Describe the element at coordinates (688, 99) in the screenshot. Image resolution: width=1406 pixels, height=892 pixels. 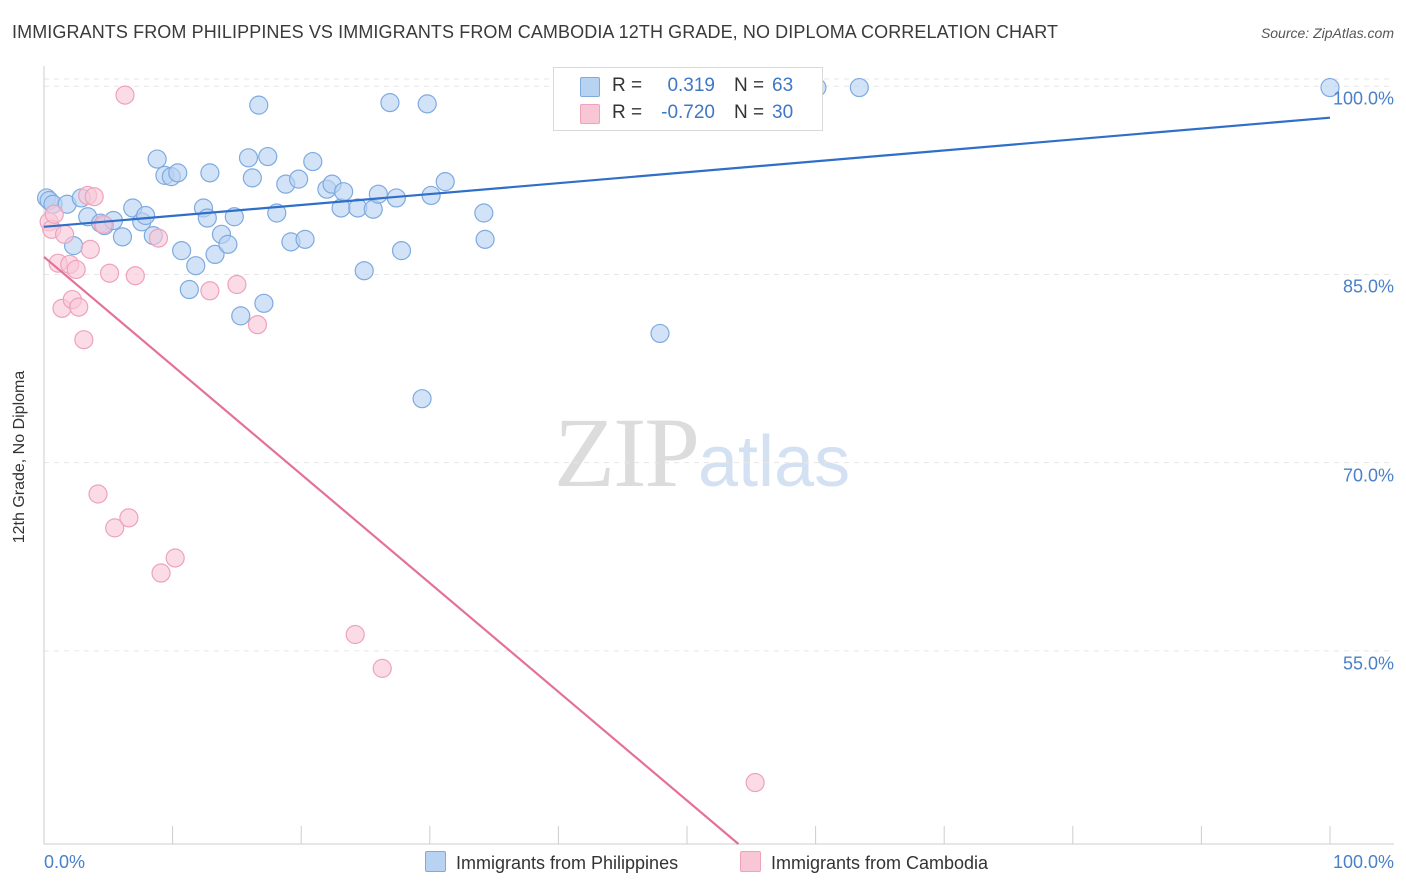
I see `legend: R = 0.319 N = 63 R = -0.720 N = 30` at that location.